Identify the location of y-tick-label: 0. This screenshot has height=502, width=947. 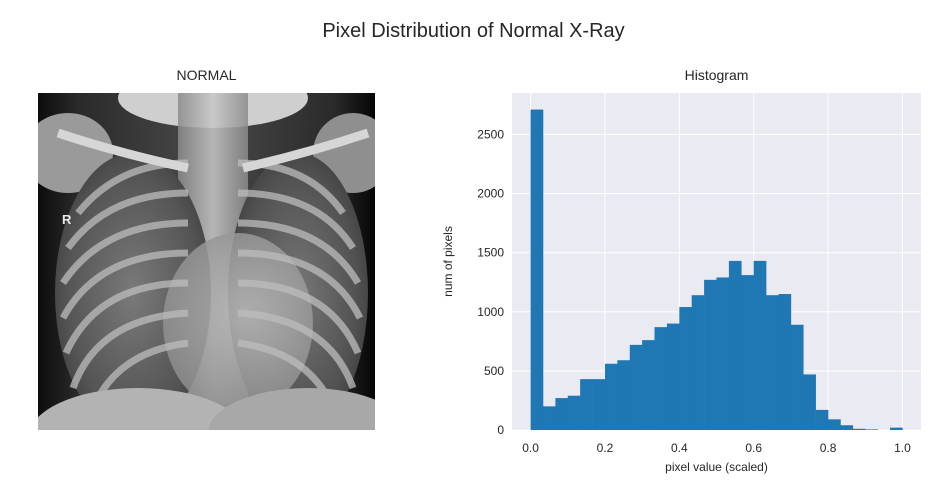
(500, 430).